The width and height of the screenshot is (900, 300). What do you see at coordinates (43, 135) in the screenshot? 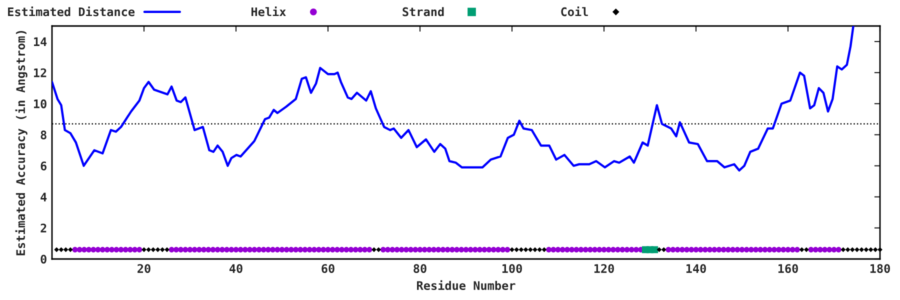
I see `y-tick-label: 8` at bounding box center [43, 135].